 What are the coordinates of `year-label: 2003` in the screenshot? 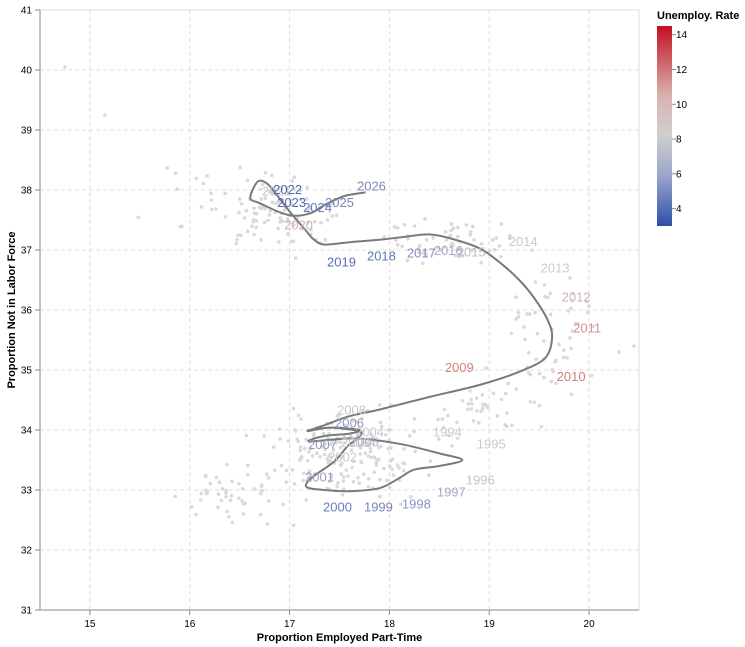 It's located at (355, 442).